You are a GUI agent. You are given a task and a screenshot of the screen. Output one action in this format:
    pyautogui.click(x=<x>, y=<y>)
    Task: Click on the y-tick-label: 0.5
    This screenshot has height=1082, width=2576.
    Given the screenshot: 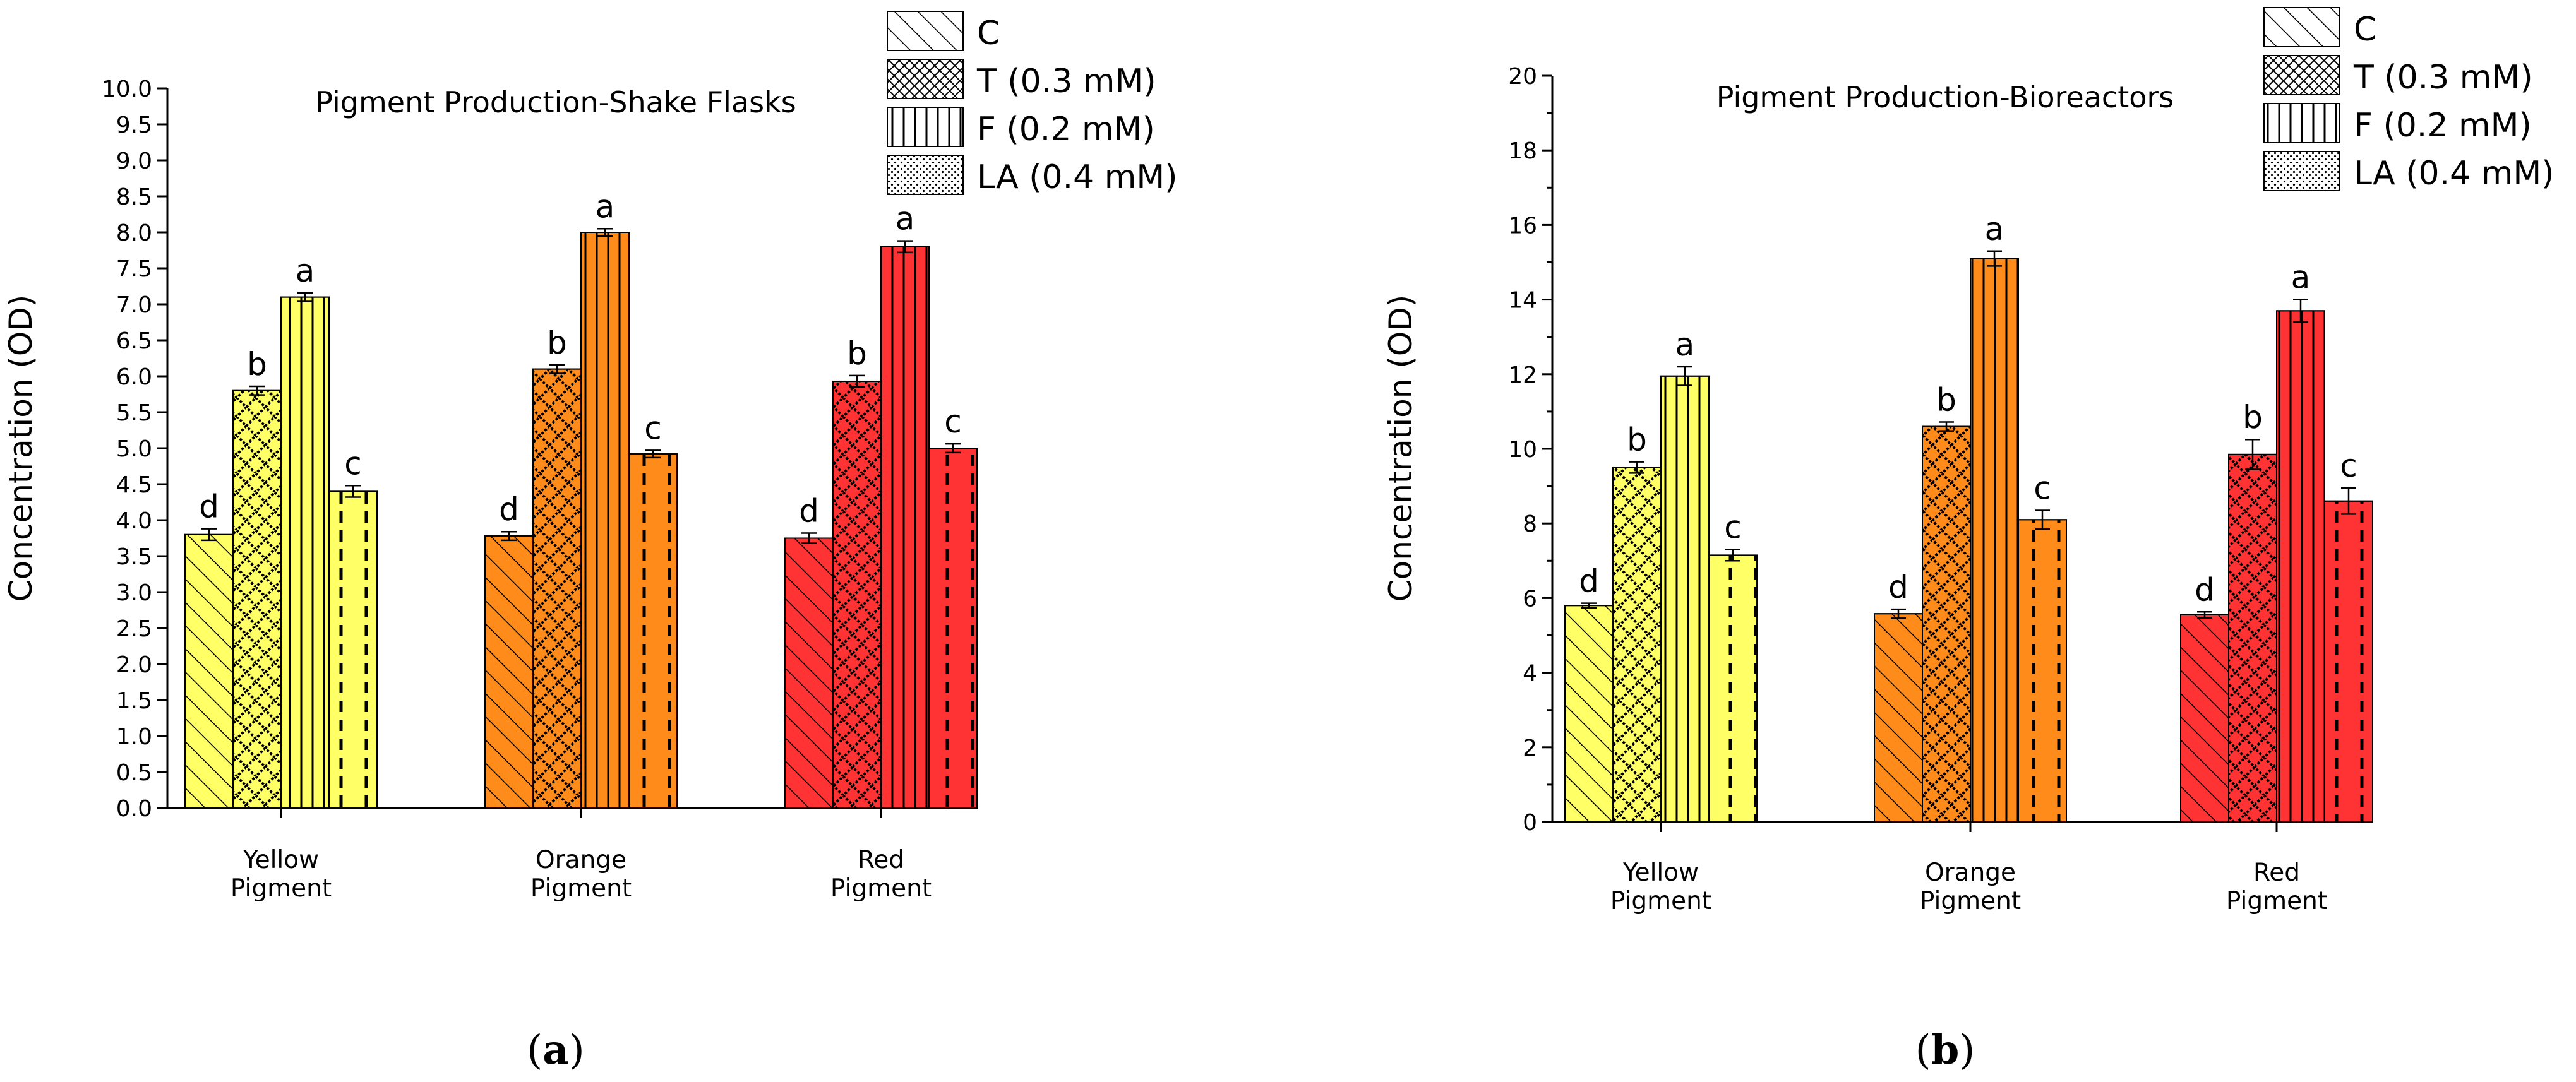 What is the action you would take?
    pyautogui.click(x=134, y=773)
    